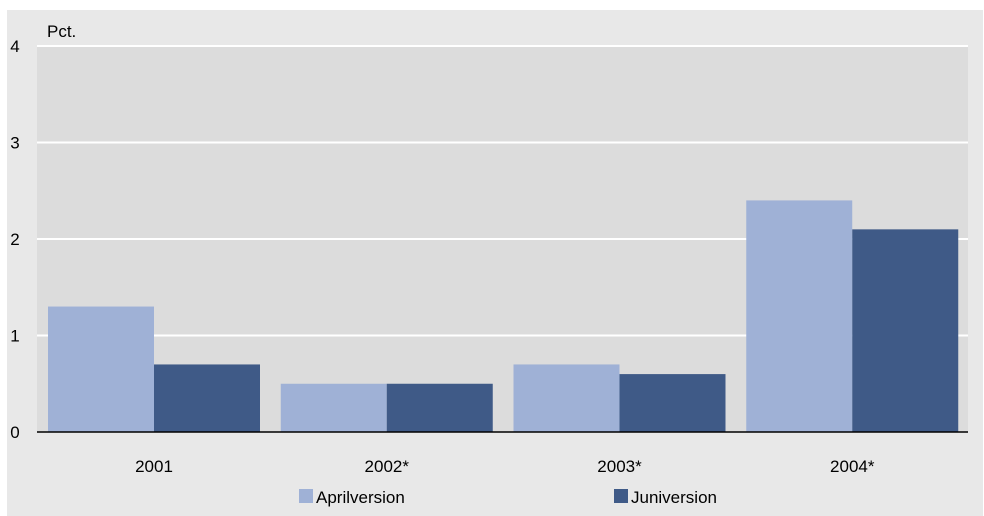 This screenshot has height=516, width=984. I want to click on y-tick-labels: 0 1 2 3 4, so click(14, 239).